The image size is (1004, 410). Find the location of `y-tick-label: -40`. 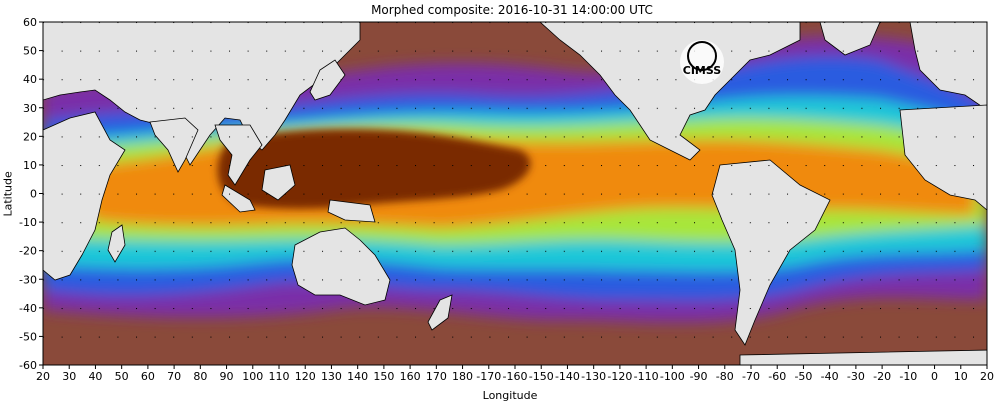

y-tick-label: -40 is located at coordinates (28, 308).